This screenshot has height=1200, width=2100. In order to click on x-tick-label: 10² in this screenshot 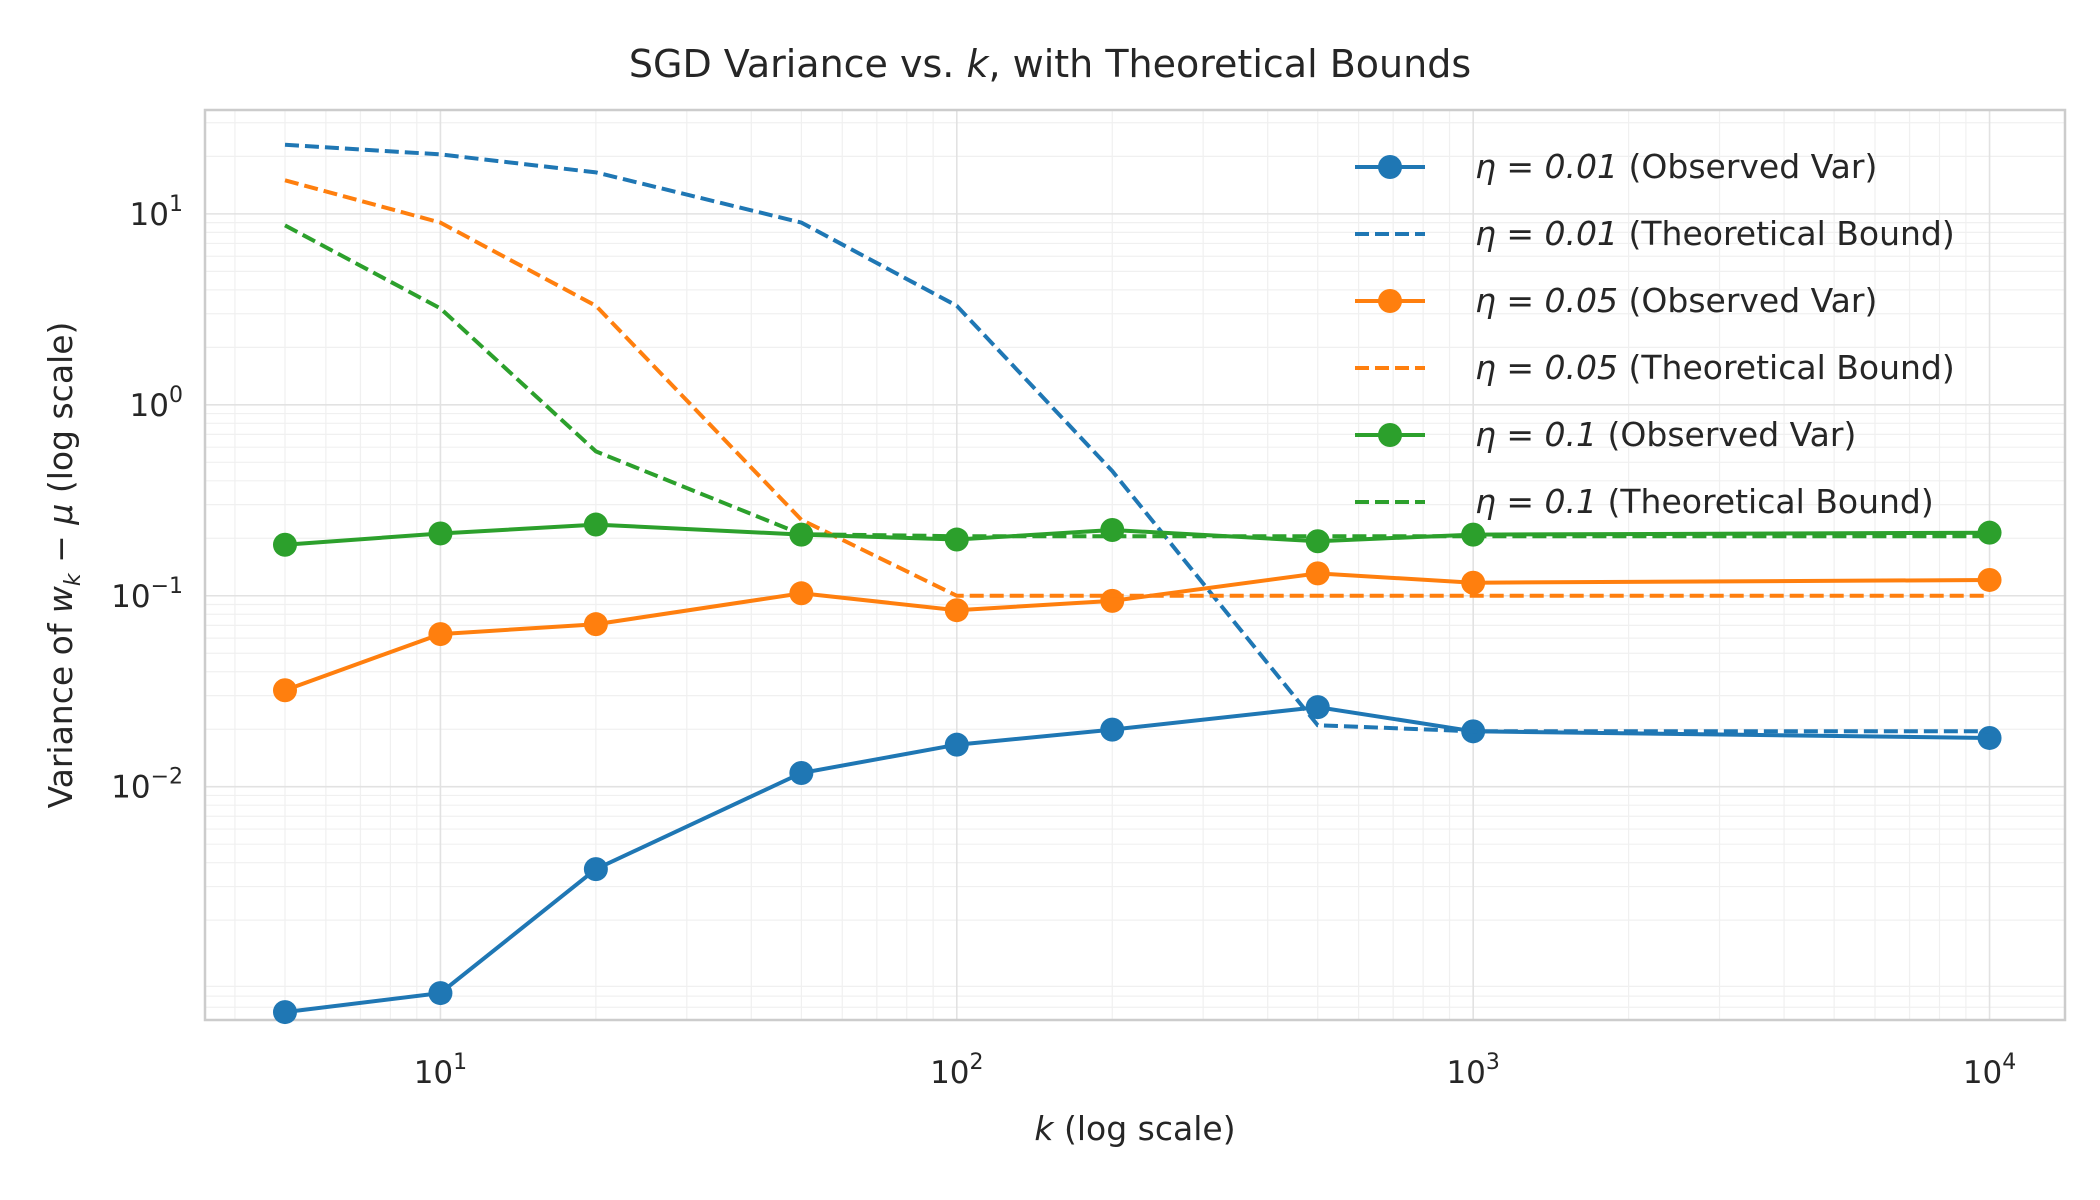, I will do `click(956, 1070)`.